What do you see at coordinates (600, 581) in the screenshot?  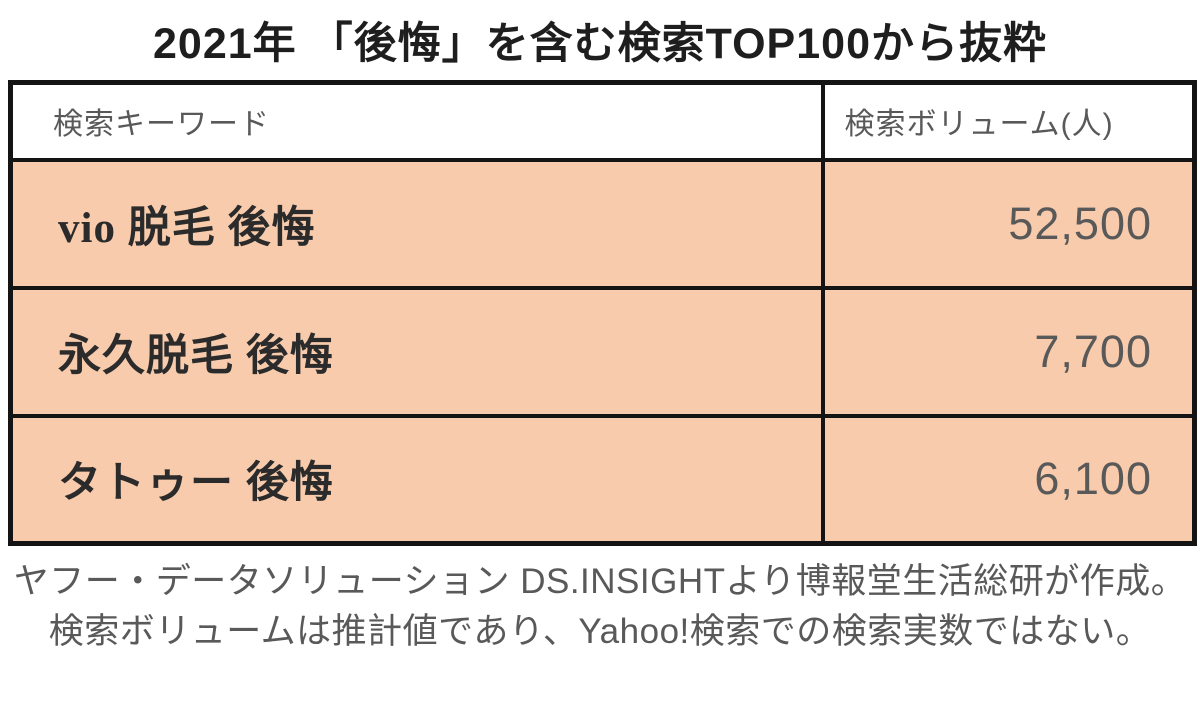 I see `source-note-line1: ヤフー・データソリューション DS.INSIGHTより博報堂生活総研が作成。` at bounding box center [600, 581].